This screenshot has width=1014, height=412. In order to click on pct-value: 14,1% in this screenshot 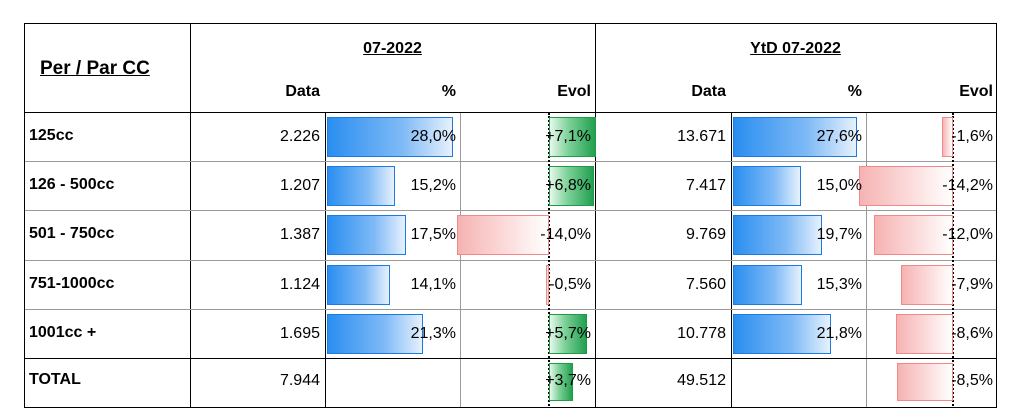, I will do `click(433, 284)`.